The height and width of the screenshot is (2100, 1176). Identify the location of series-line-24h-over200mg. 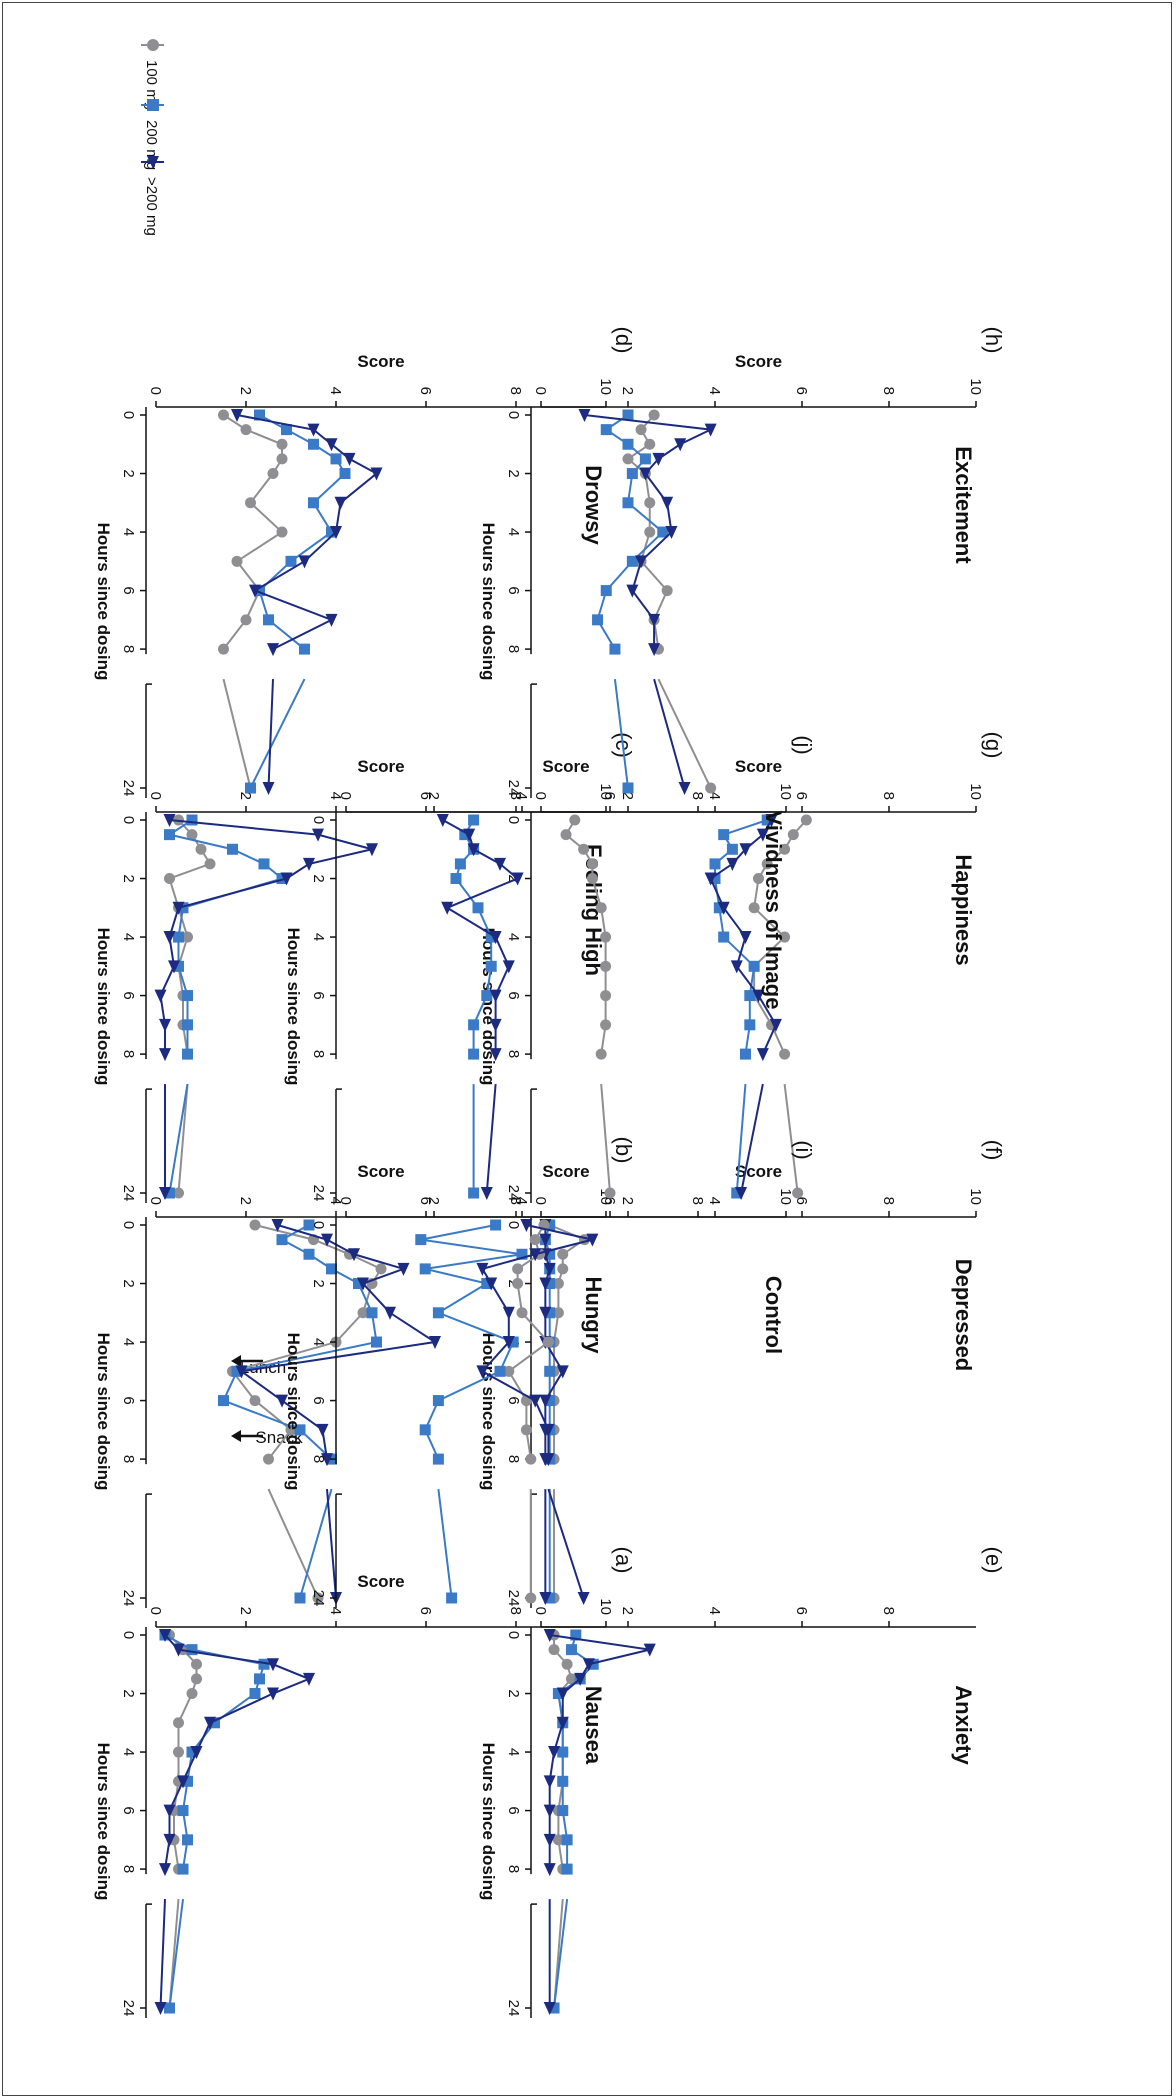
(566, 1543).